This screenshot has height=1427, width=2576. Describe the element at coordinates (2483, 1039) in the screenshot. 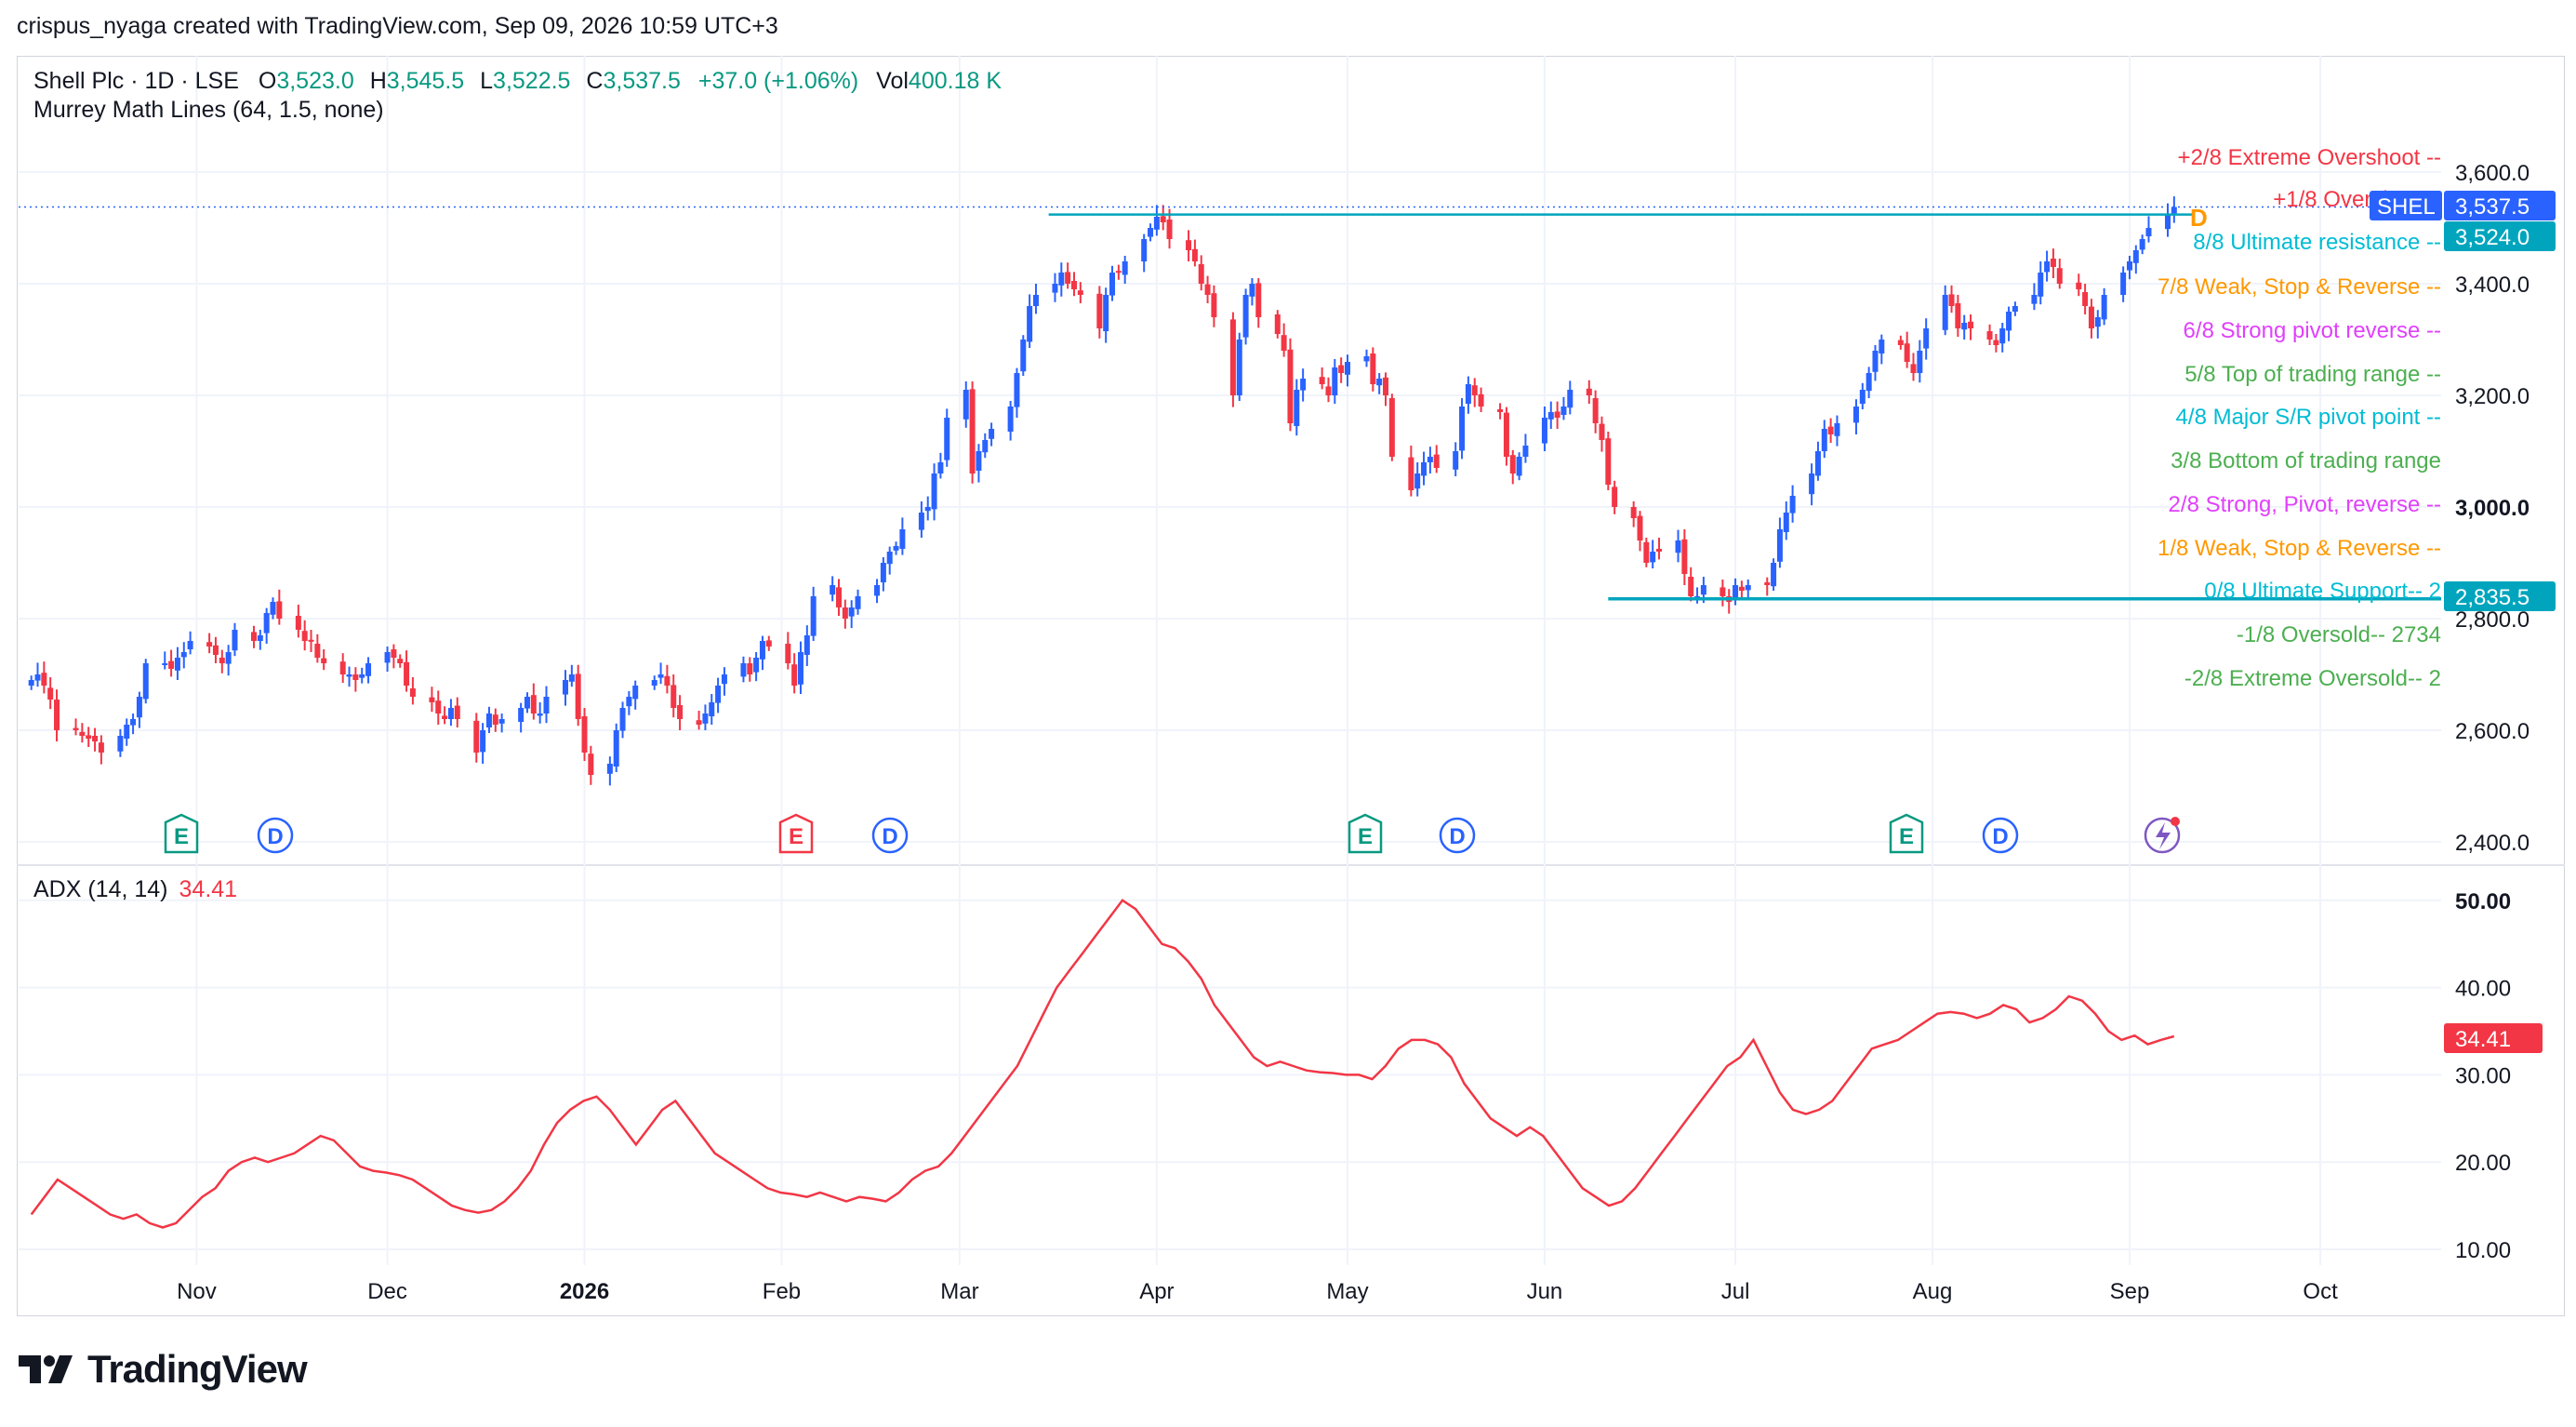

I see `adx-value-badge-text: 34.41` at that location.